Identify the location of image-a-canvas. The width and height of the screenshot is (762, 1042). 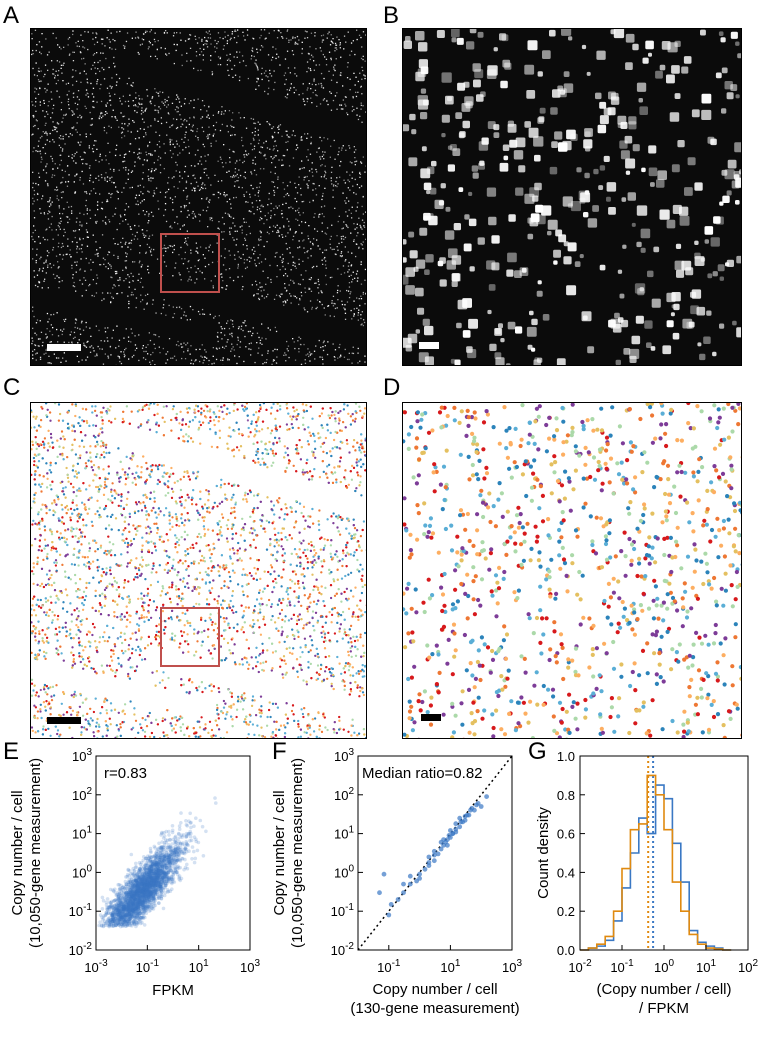
(199, 197).